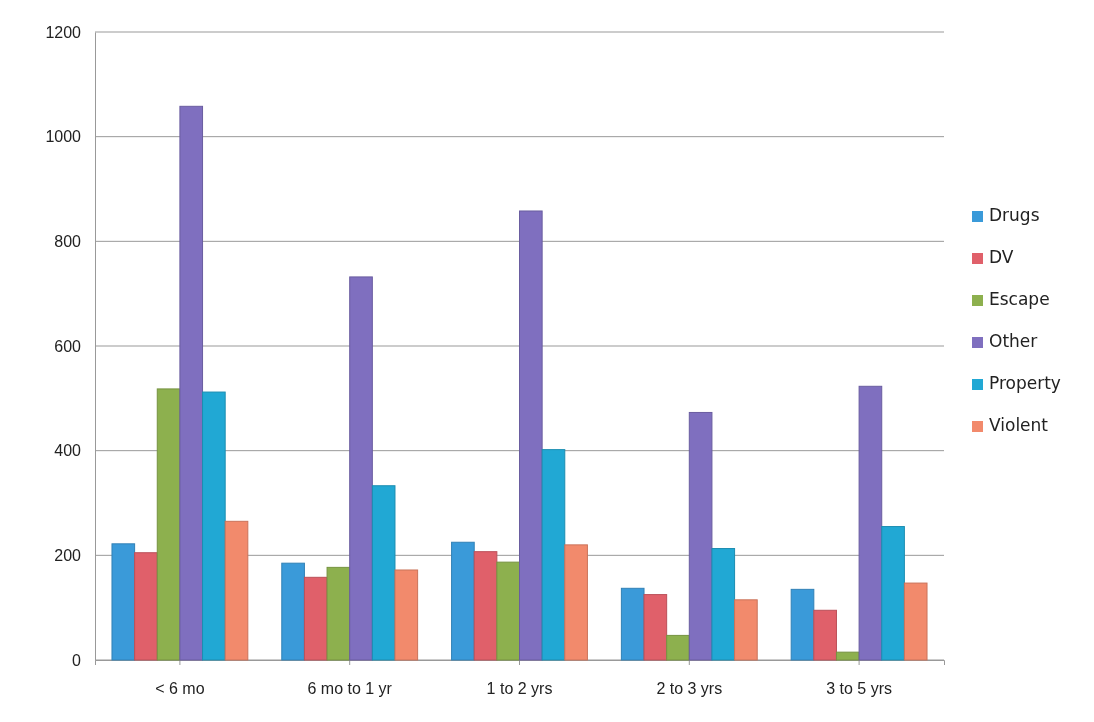 This screenshot has height=722, width=1094. I want to click on x-tick-label: 3 to 5 yrs, so click(859, 689).